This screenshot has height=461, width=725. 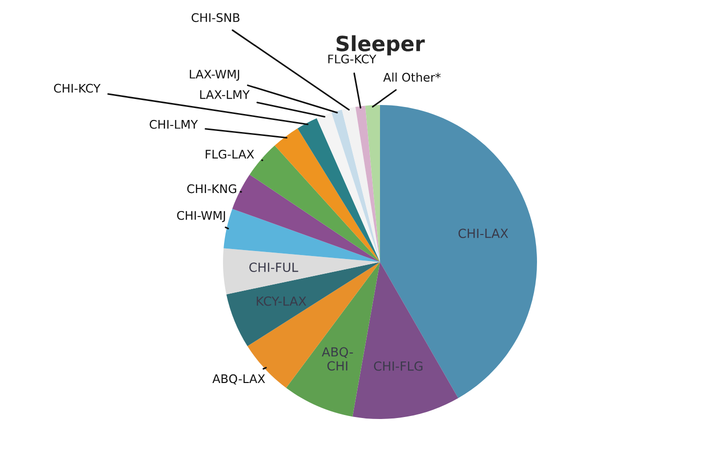 What do you see at coordinates (483, 233) in the screenshot?
I see `slice-label: CHI-LAX` at bounding box center [483, 233].